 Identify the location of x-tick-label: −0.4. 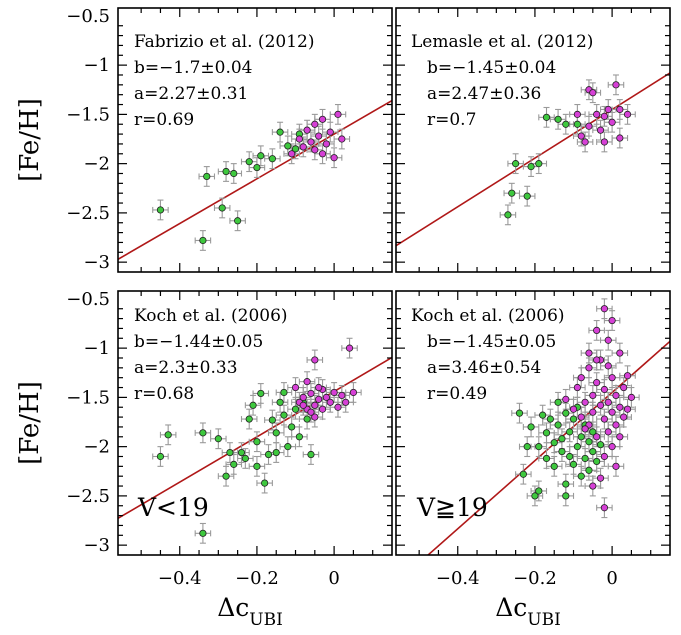
(458, 578).